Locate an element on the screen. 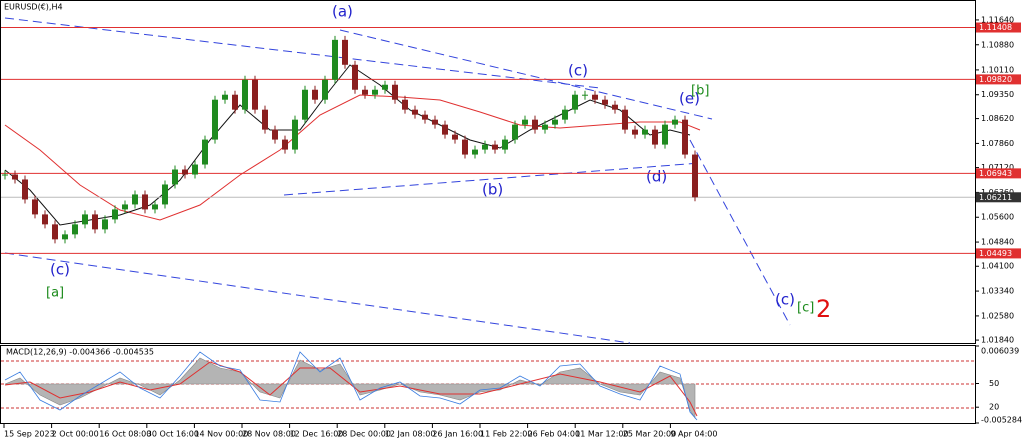 This screenshot has width=1024, height=445. macd-label: MACD(12,26,9) -0.004366 -0.004535 is located at coordinates (80, 352).